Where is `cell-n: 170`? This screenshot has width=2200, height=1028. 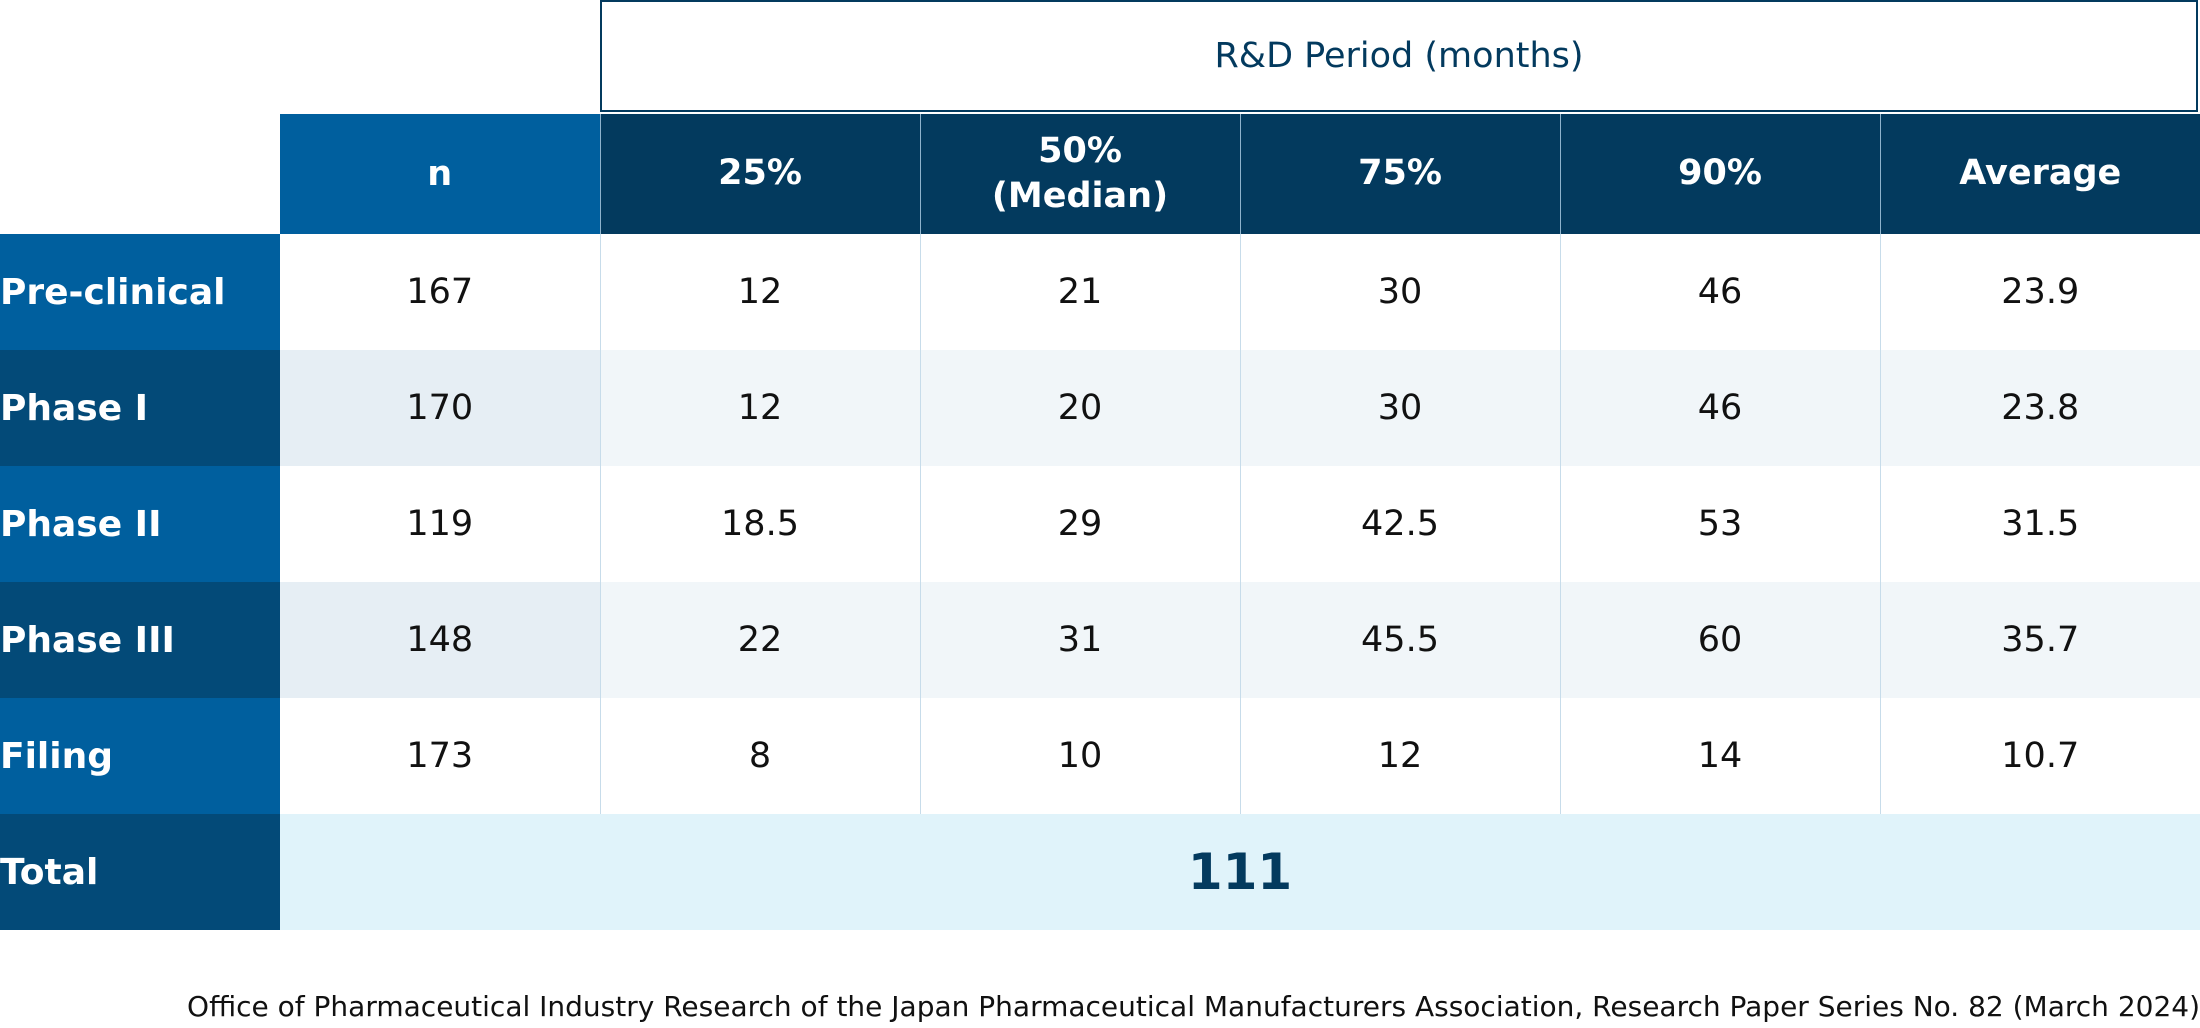
cell-n: 170 is located at coordinates (440, 408).